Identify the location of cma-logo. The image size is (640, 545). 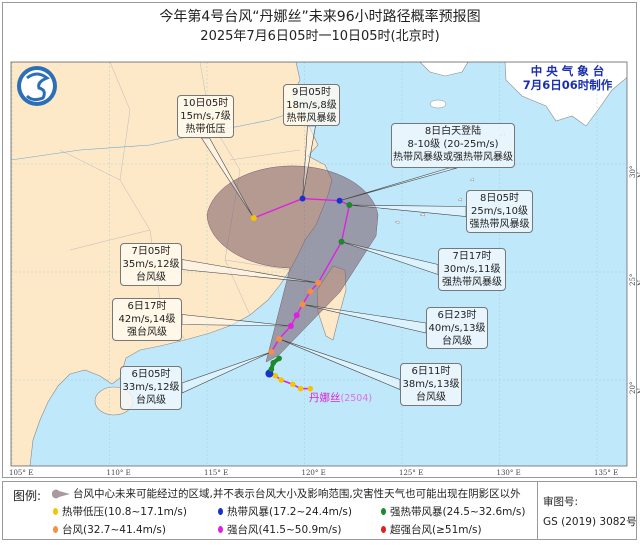
(37, 86).